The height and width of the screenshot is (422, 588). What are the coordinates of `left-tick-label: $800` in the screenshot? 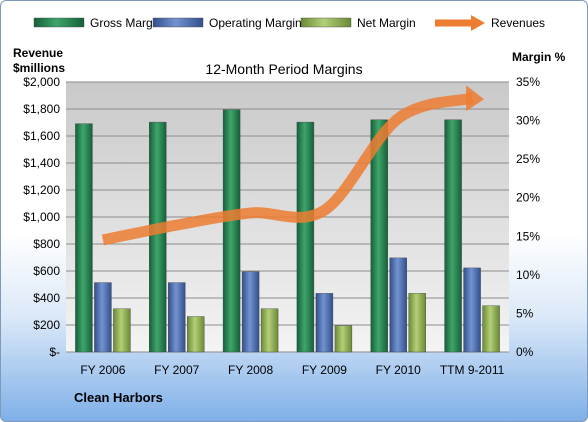 It's located at (46, 244).